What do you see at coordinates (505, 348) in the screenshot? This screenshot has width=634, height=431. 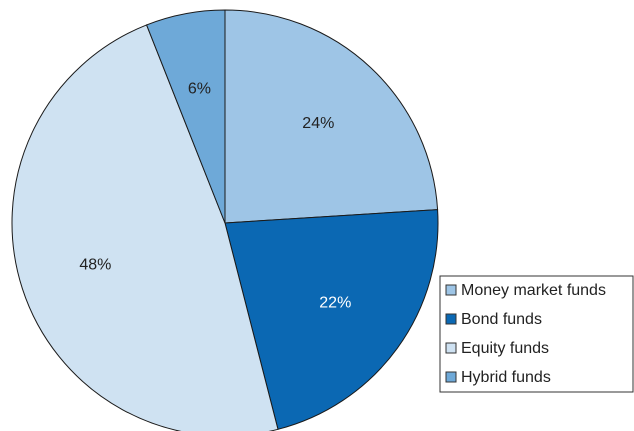 I see `legend-label: Equity funds` at bounding box center [505, 348].